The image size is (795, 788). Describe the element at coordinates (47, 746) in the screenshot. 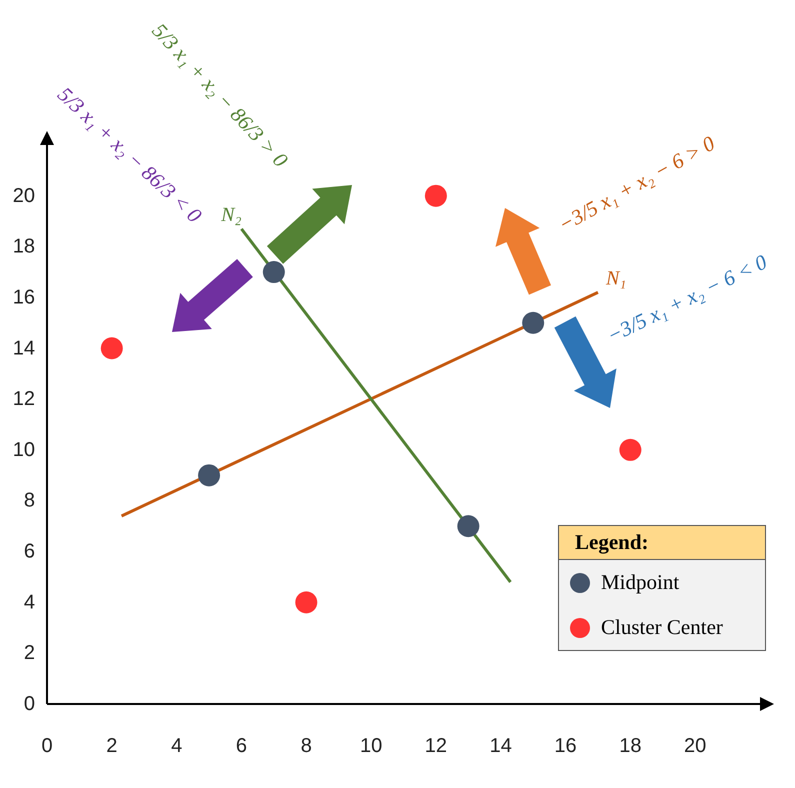

I see `x-tick-label: 0` at that location.